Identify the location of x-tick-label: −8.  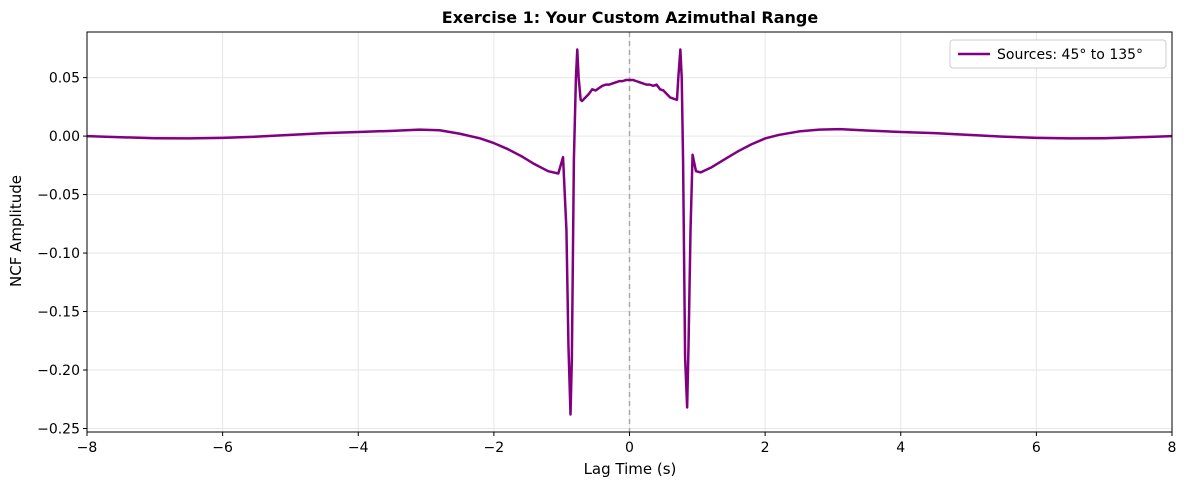
(87, 448).